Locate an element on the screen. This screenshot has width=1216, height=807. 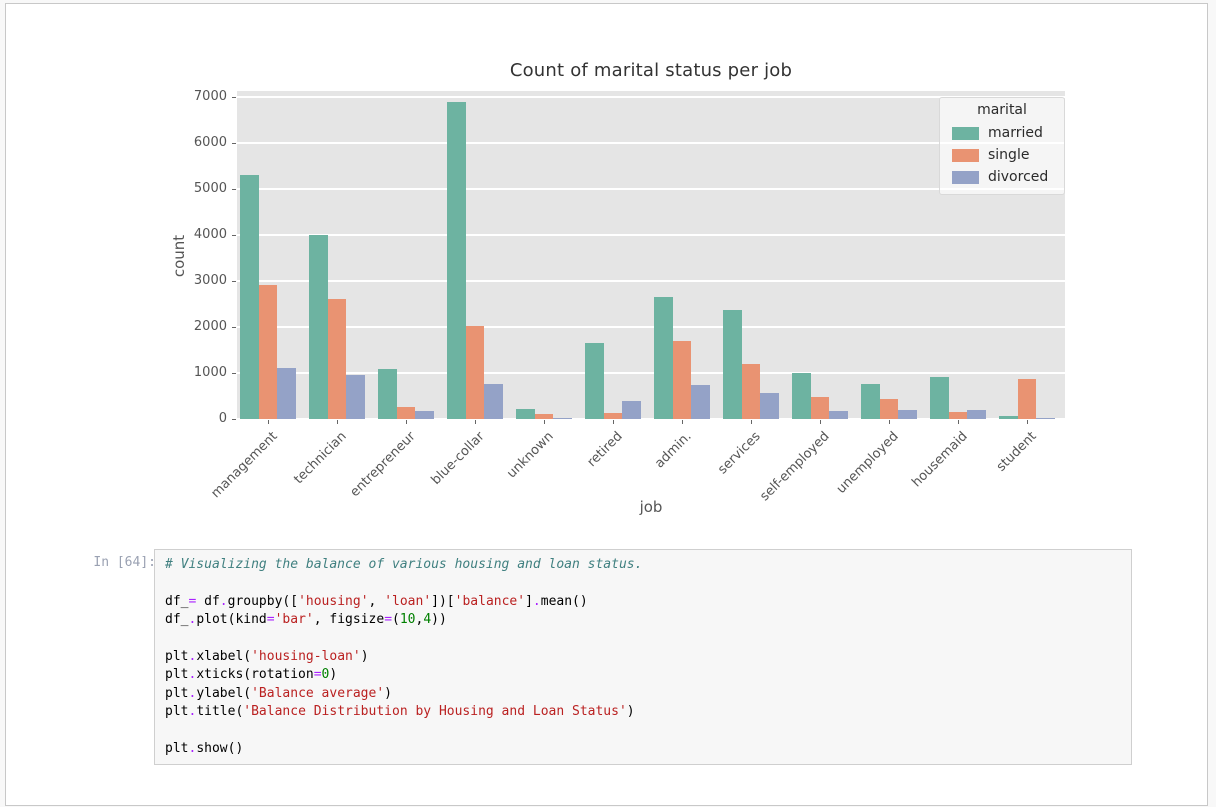
code-line: plt.xticks(rotation=0) is located at coordinates (643, 675).